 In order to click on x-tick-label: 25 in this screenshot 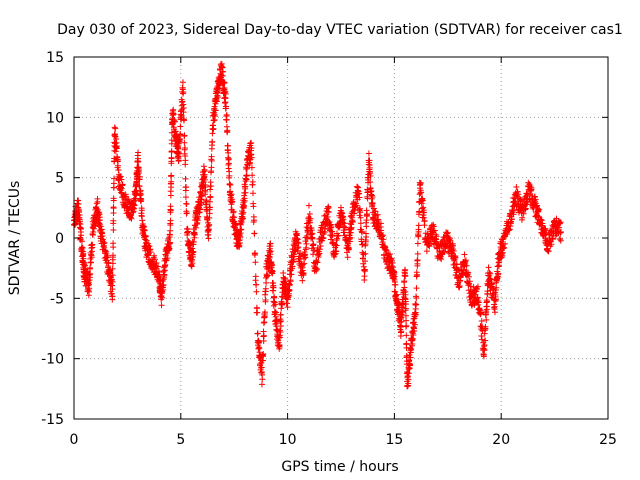, I will do `click(608, 440)`.